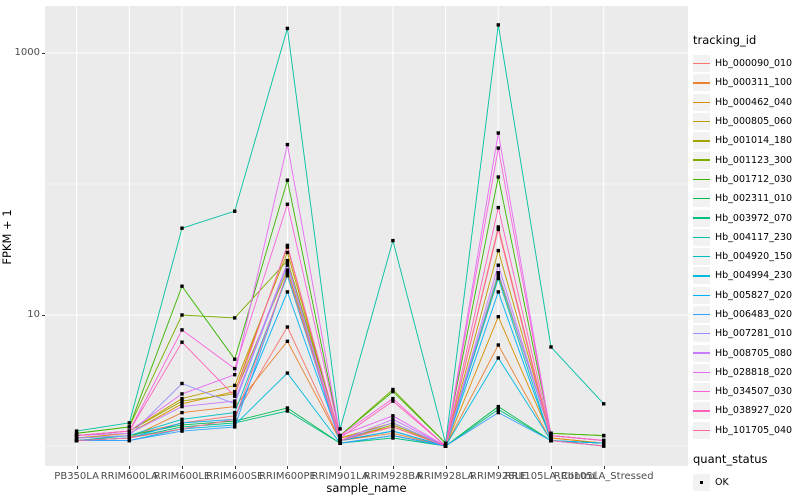 This screenshot has width=800, height=500. Describe the element at coordinates (7, 237) in the screenshot. I see `y-axis-title: FPKM + 1` at that location.